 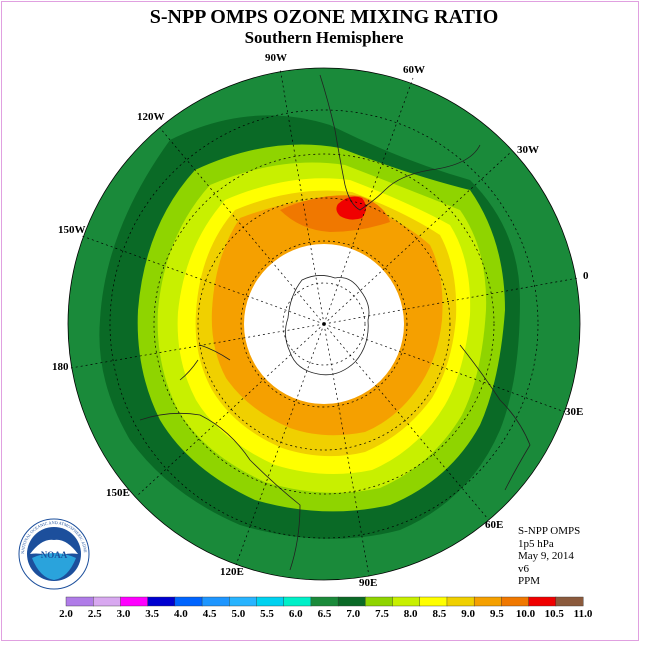 What do you see at coordinates (210, 614) in the screenshot?
I see `colorbar-label: 4.5` at bounding box center [210, 614].